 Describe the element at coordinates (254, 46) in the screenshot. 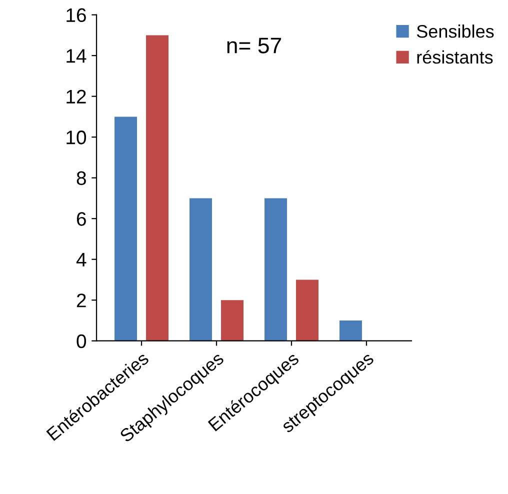

I see `annotation: n= 57` at that location.